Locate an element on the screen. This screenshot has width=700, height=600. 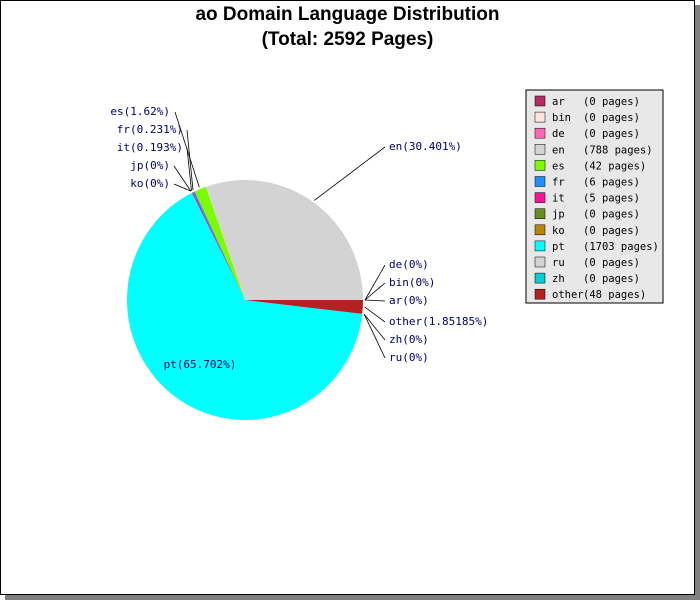
pie-slice-es is located at coordinates (219, 243).